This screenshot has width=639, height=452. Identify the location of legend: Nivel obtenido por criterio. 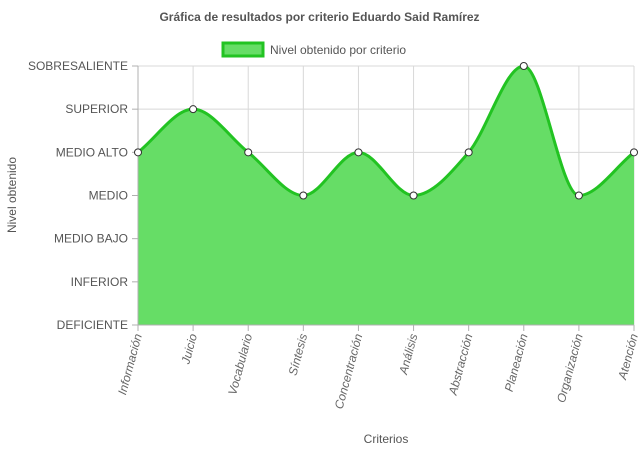
(313, 49).